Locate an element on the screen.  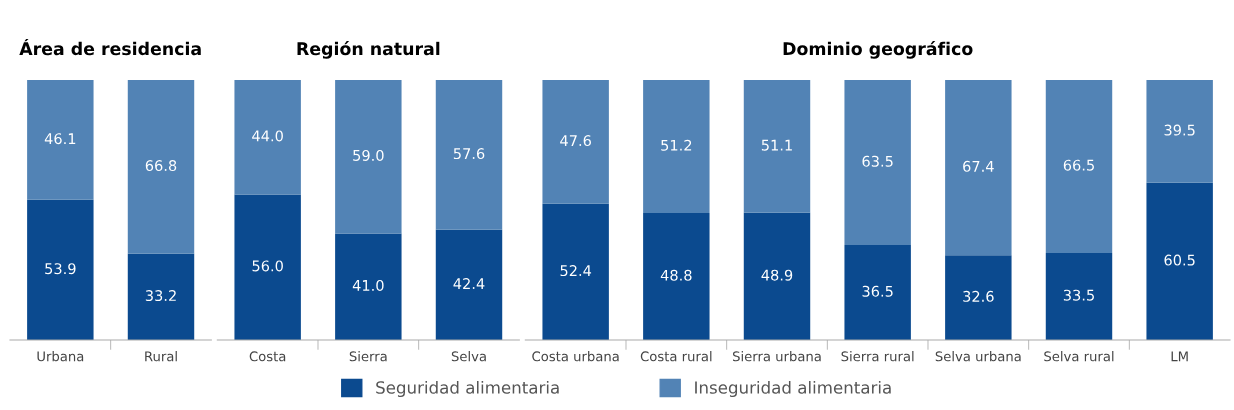
x-tick-label: Selva is located at coordinates (468, 356).